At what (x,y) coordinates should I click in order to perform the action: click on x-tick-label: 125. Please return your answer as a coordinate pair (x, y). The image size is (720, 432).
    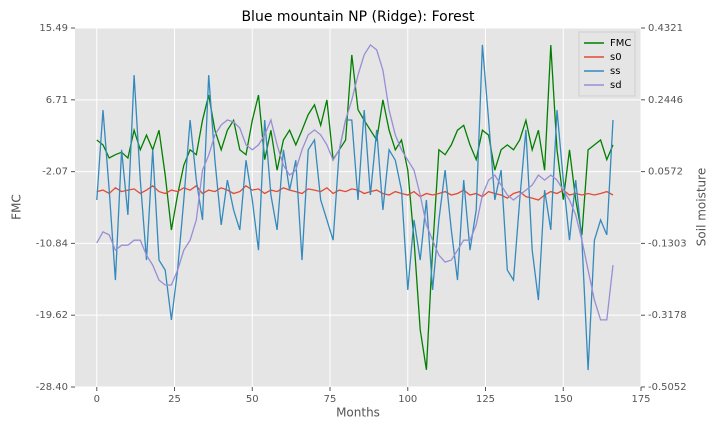
    Looking at the image, I should click on (485, 399).